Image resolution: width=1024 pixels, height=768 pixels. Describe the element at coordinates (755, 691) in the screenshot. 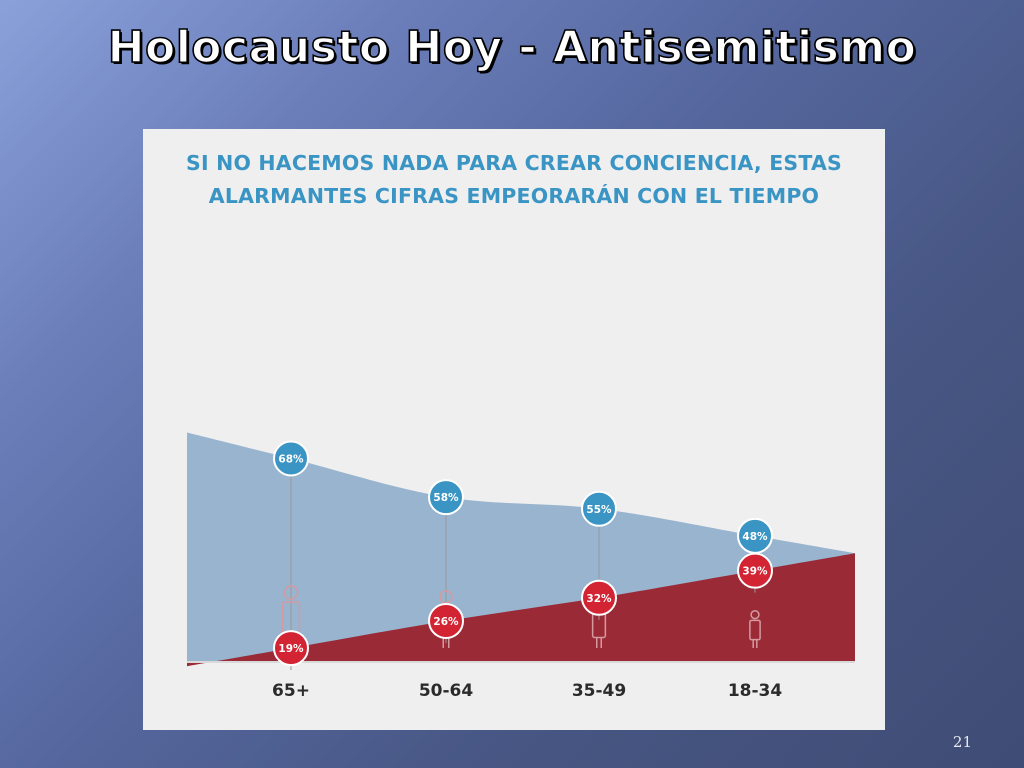

I see `category-label-3: 18-34` at that location.